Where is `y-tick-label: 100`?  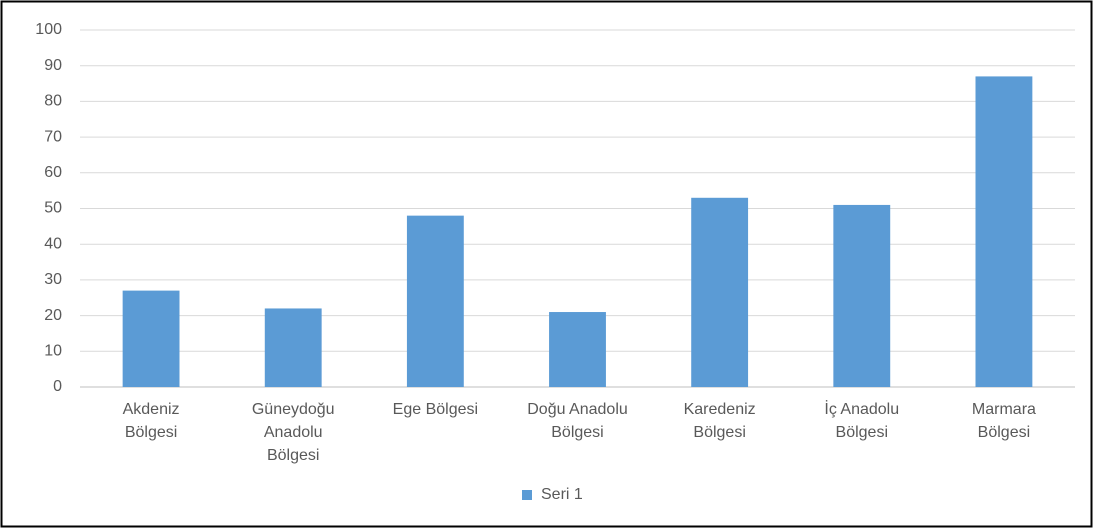 y-tick-label: 100 is located at coordinates (48, 29).